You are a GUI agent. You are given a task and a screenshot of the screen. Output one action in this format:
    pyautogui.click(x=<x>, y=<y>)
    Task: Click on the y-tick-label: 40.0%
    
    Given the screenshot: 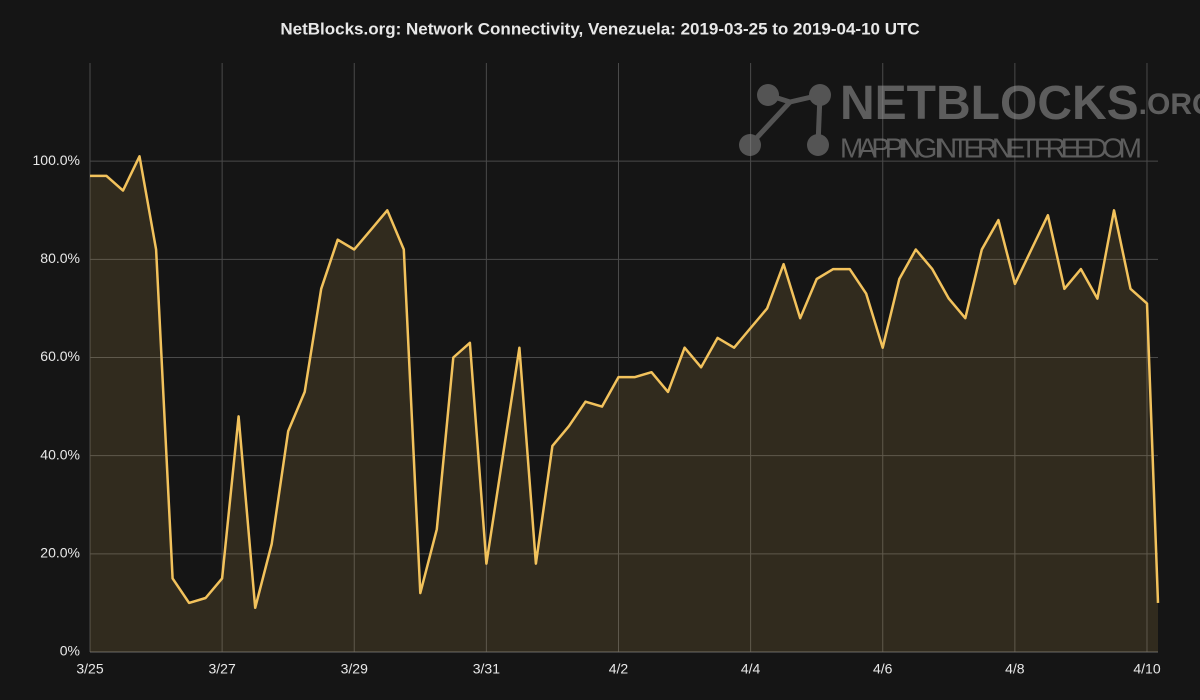 What is the action you would take?
    pyautogui.click(x=60, y=454)
    